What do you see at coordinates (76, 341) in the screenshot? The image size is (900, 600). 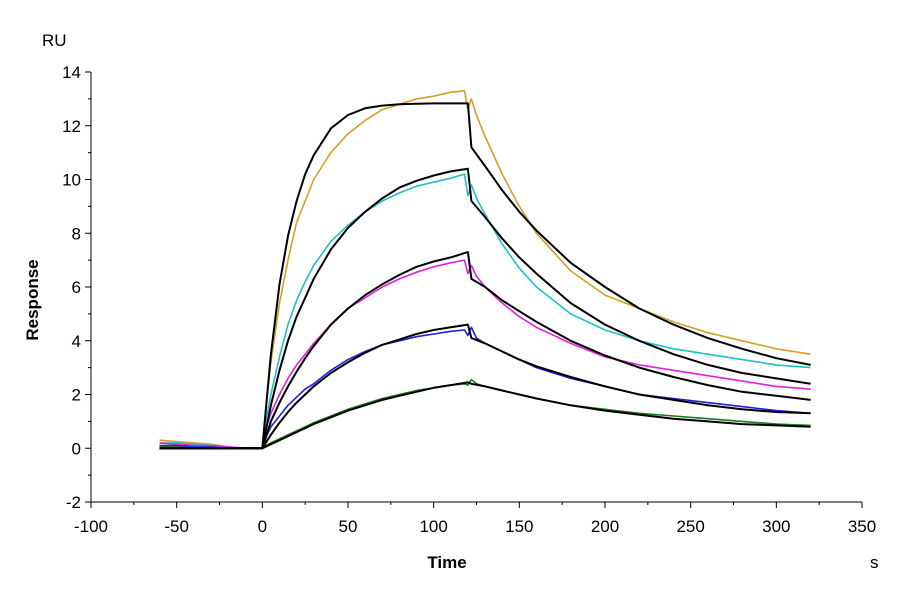 I see `y-tick-label: 4` at bounding box center [76, 341].